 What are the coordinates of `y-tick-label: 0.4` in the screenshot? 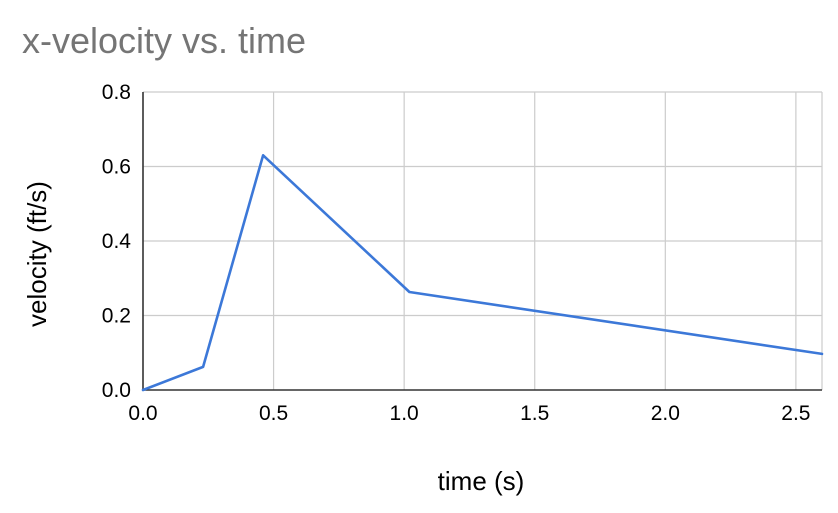 It's located at (117, 241).